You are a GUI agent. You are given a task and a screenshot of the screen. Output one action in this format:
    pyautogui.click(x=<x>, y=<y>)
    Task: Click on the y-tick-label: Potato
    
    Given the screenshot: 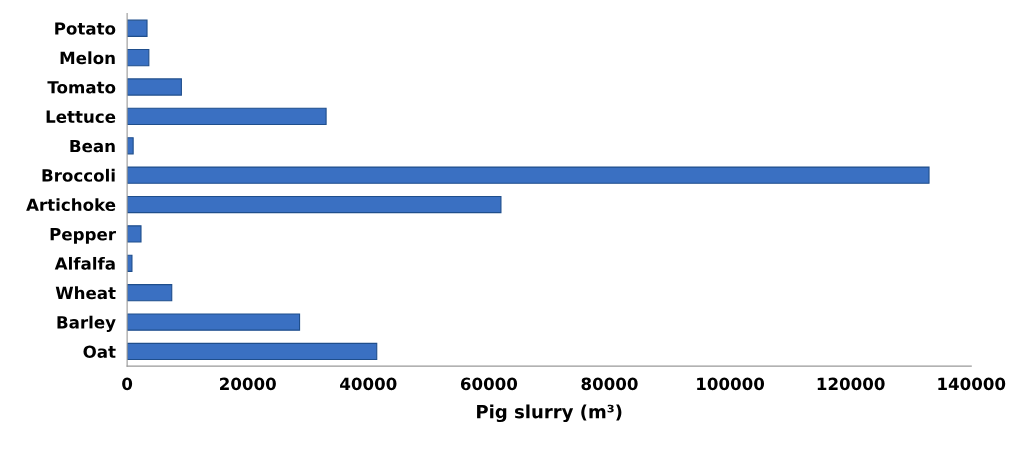 What is the action you would take?
    pyautogui.click(x=85, y=28)
    